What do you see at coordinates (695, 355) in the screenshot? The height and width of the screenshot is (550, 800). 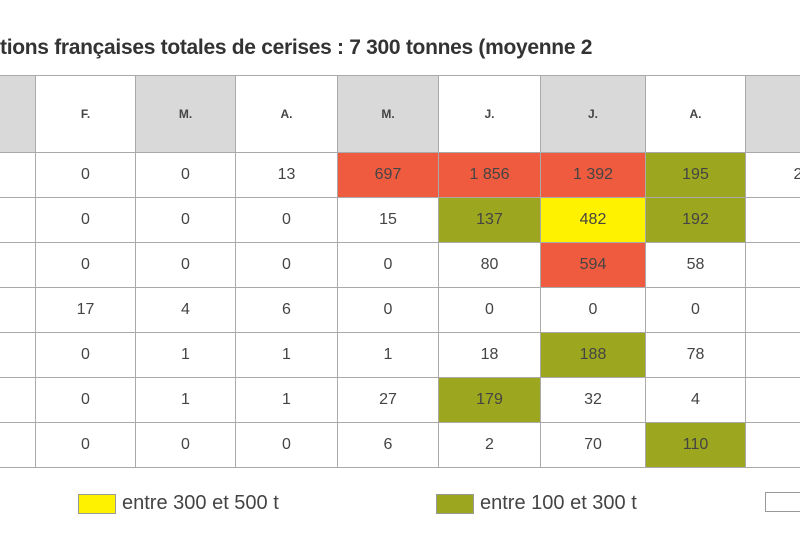 I see `table-cell: 78` at bounding box center [695, 355].